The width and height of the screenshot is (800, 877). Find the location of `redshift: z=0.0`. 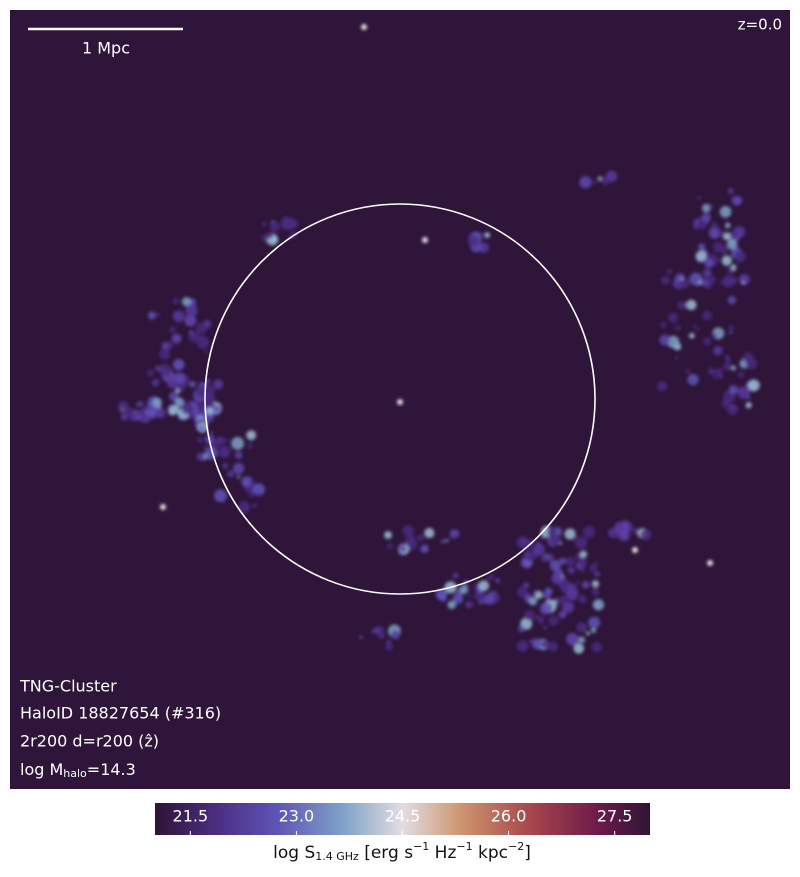

redshift: z=0.0 is located at coordinates (760, 25).